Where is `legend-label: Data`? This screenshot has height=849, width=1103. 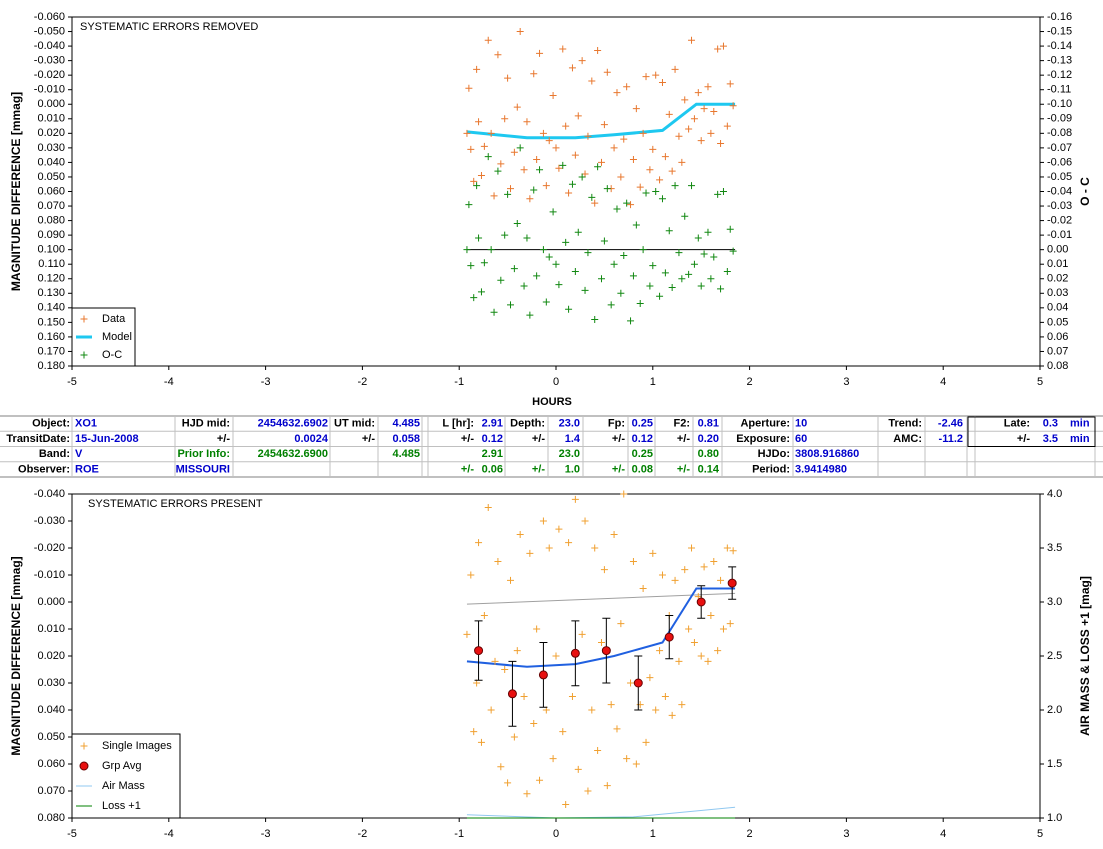
legend-label: Data is located at coordinates (114, 319).